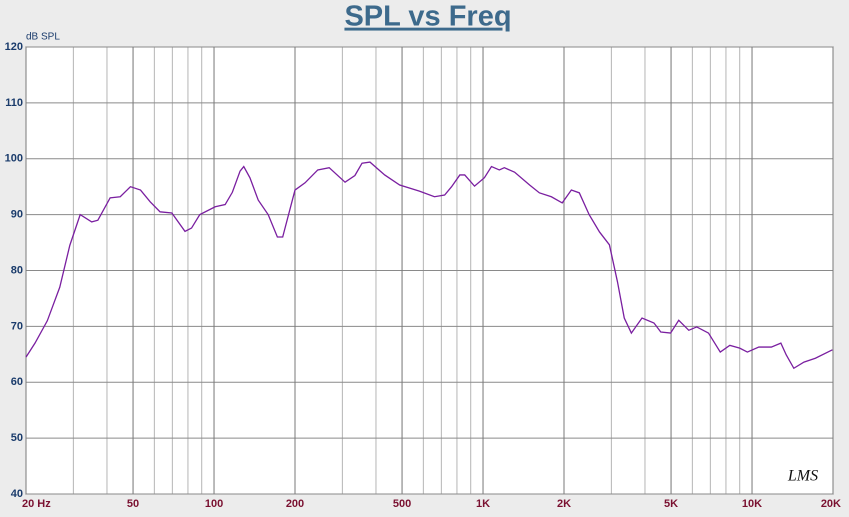 Image resolution: width=849 pixels, height=517 pixels. I want to click on y-tick-label: 40, so click(17, 494).